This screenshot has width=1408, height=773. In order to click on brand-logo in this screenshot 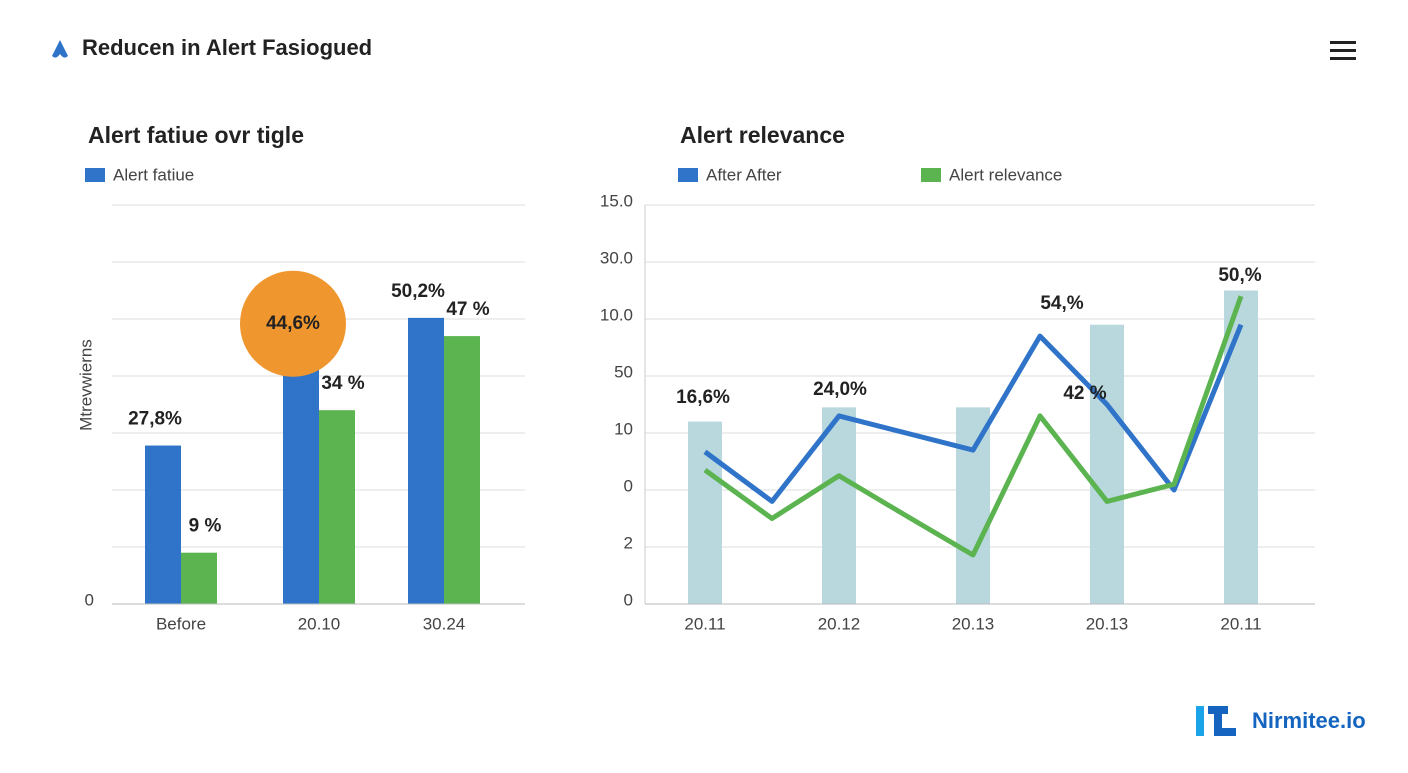, I will do `click(1216, 721)`.